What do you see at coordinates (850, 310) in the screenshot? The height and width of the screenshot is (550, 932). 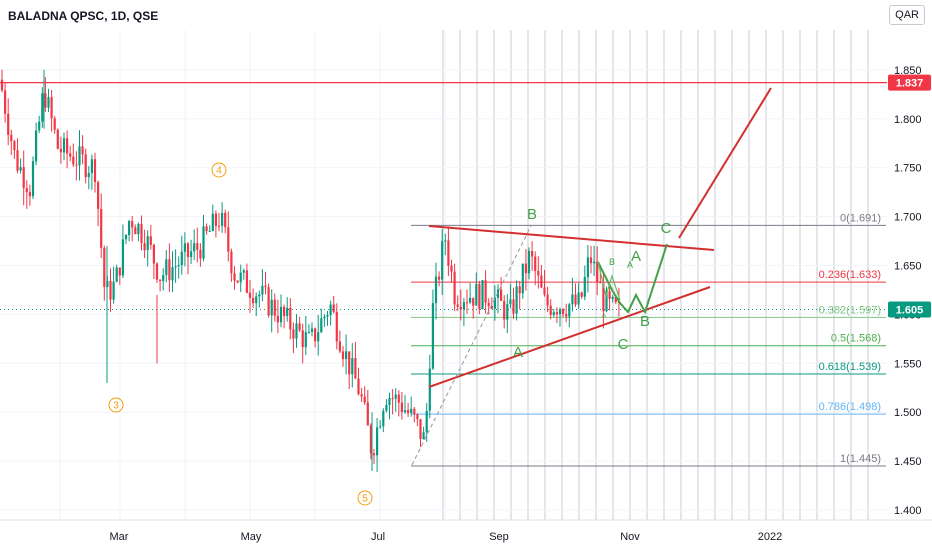 I see `fib-level-label: 0.382(1.597)` at bounding box center [850, 310].